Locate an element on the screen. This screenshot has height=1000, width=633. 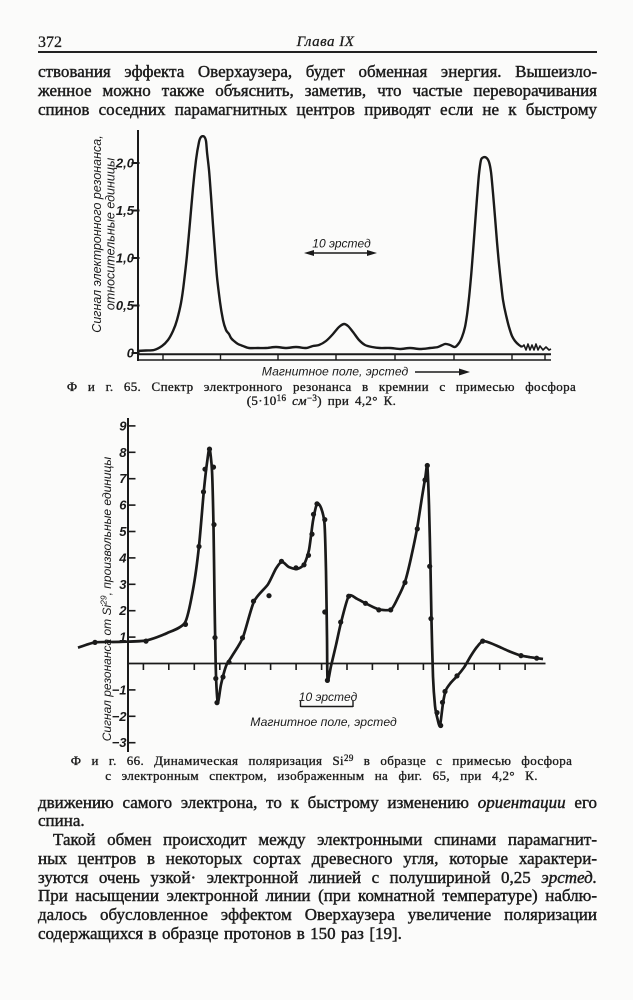
svg-text: 6 is located at coordinates (123, 505).